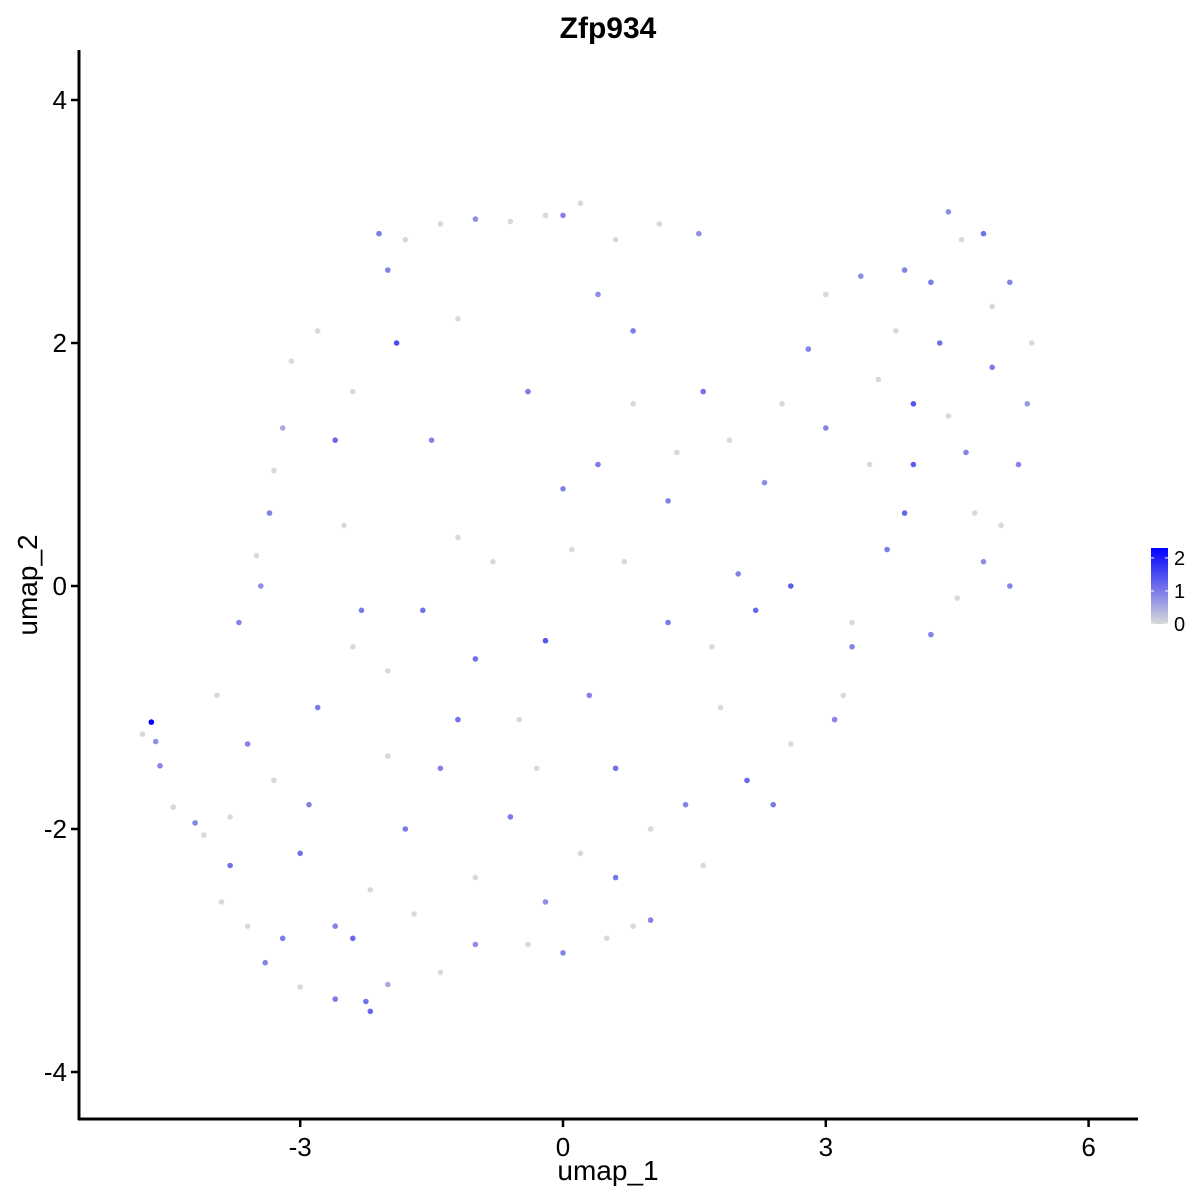 Image resolution: width=1200 pixels, height=1200 pixels. Describe the element at coordinates (60, 100) in the screenshot. I see `y-tick-label: 4` at that location.